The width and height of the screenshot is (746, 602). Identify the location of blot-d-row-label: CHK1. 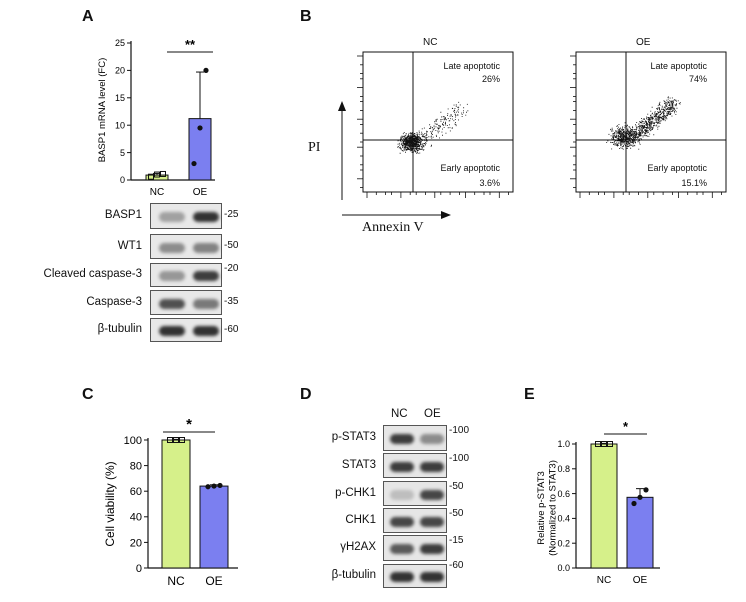
(360, 519).